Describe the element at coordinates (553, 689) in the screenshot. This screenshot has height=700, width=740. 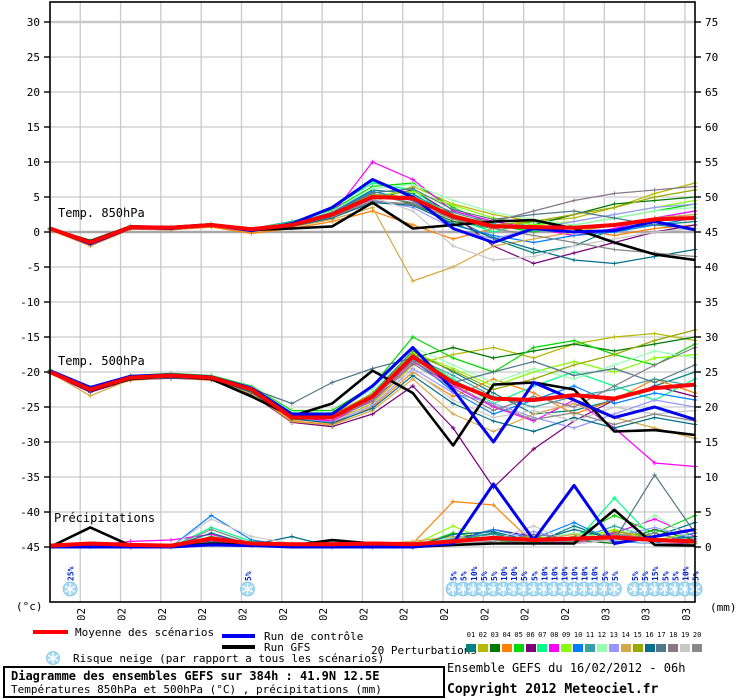
I see `copyright: Copyright 2012 Meteociel.fr` at that location.